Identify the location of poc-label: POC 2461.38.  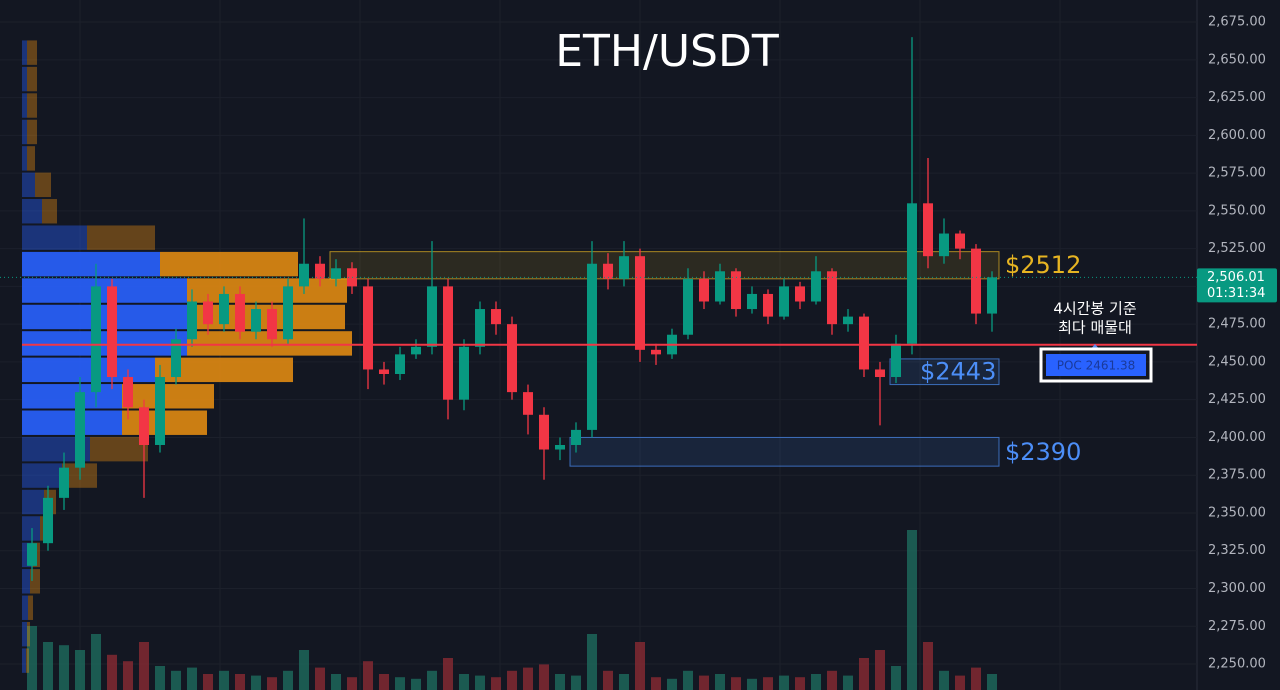
(1096, 366).